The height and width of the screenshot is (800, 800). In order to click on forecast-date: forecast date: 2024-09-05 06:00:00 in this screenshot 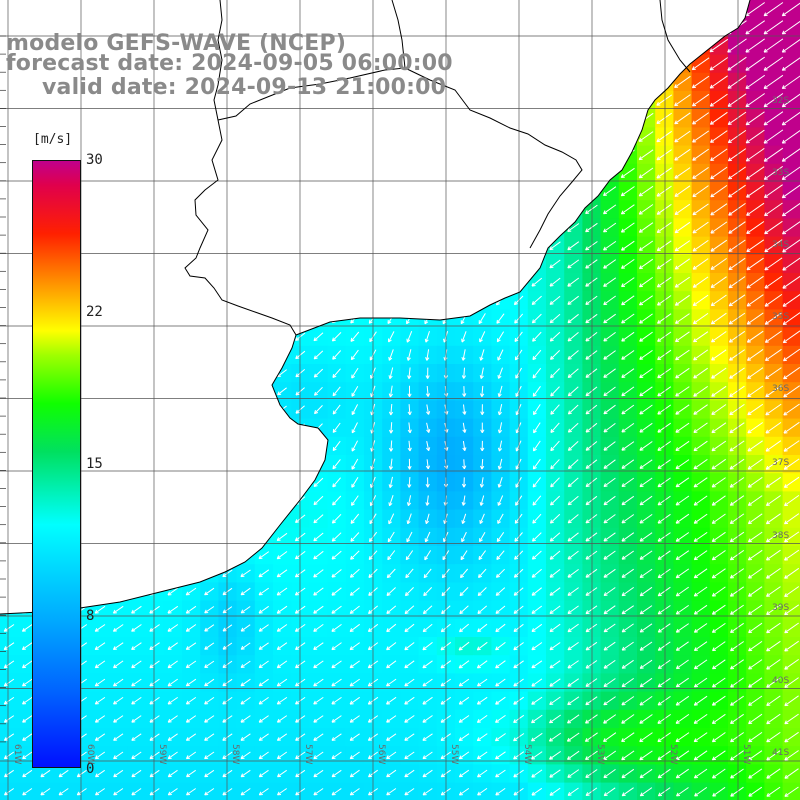, I will do `click(229, 63)`.